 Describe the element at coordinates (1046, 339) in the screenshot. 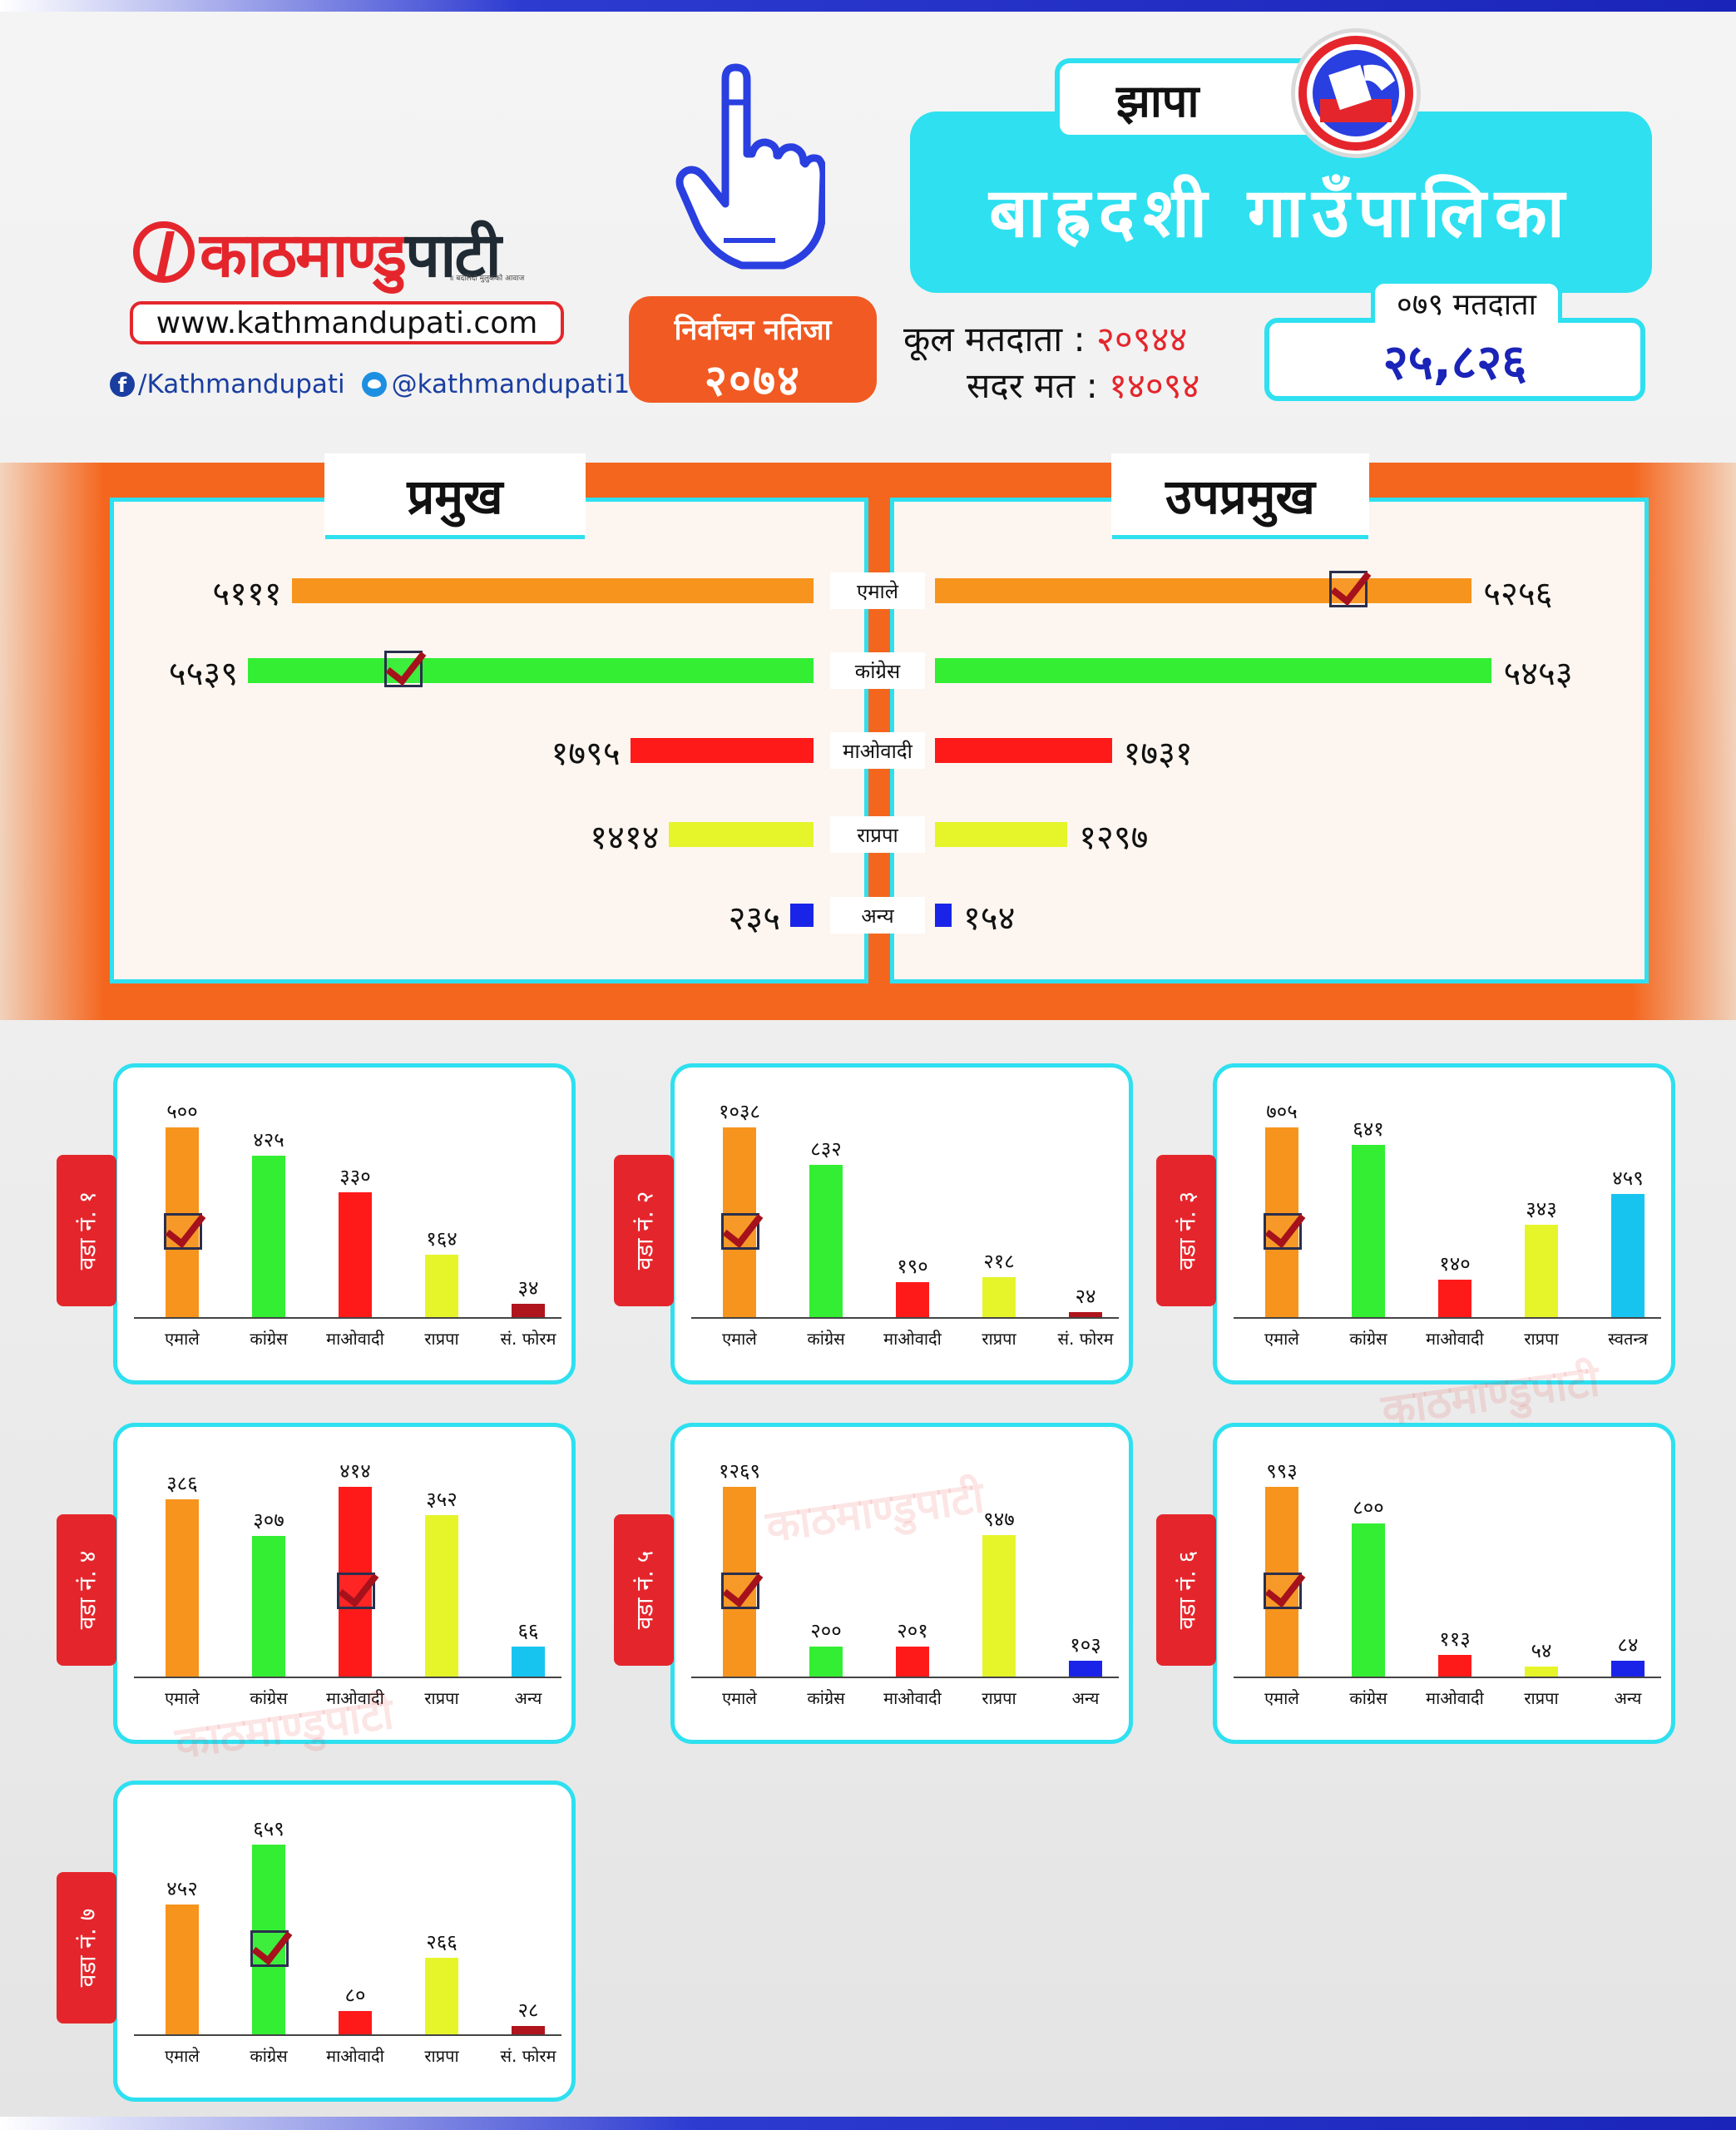

I see `total-voters: कूल मतदाता : २०९४४` at that location.